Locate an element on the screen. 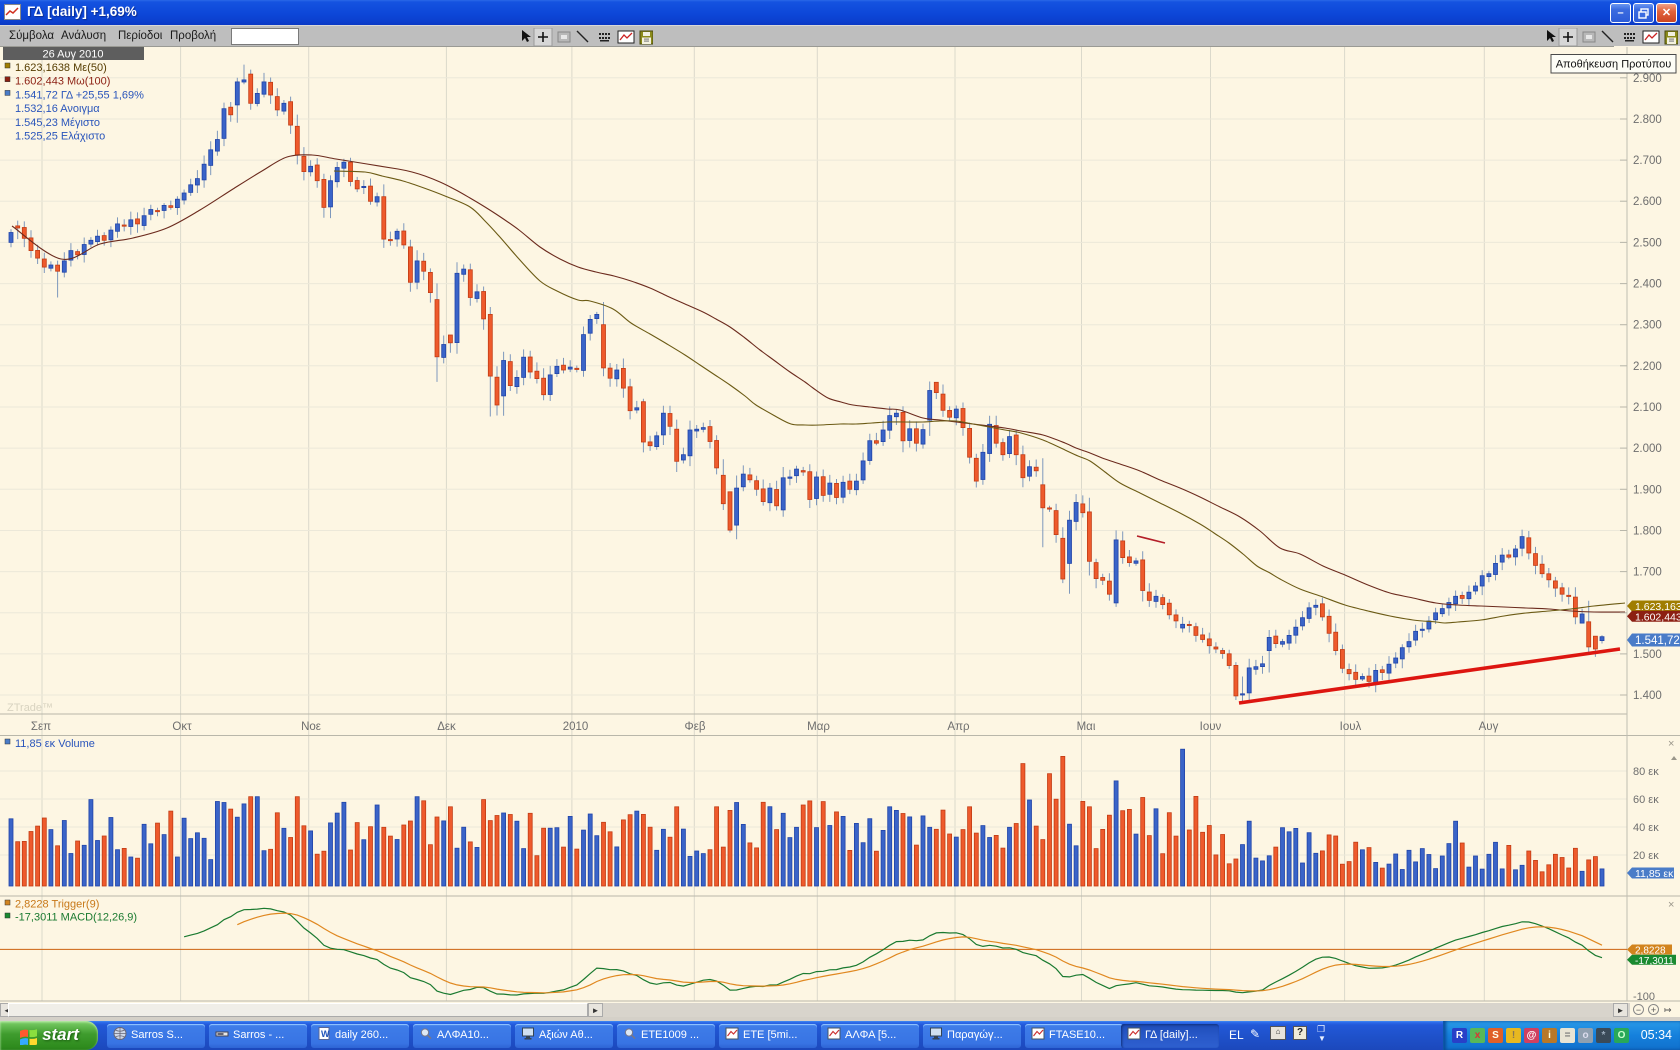  svg-text: ZTrade™ is located at coordinates (30, 708).